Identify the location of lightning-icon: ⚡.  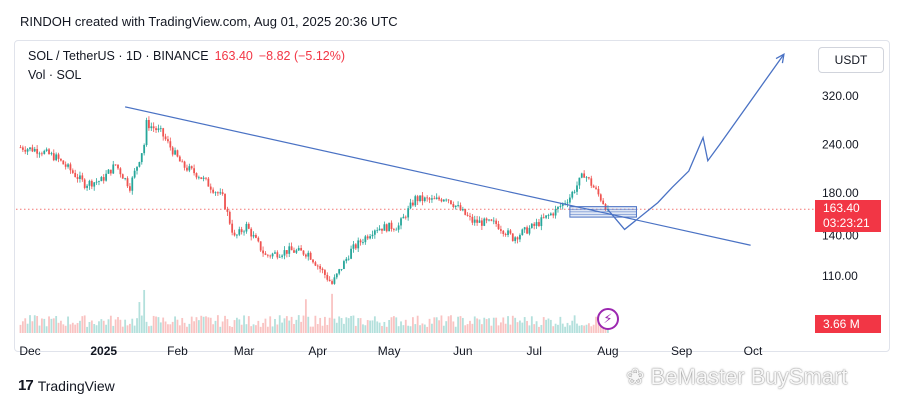
(608, 319).